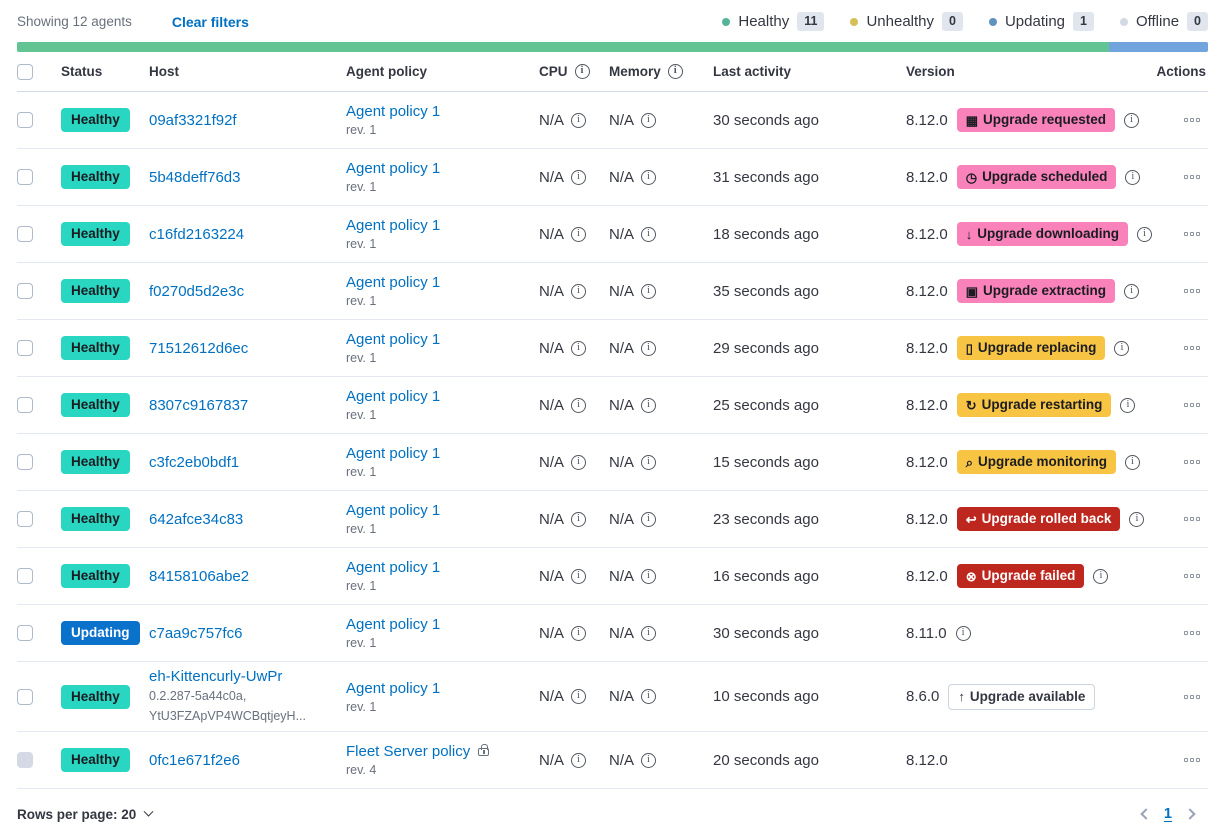 Image resolution: width=1225 pixels, height=838 pixels. Describe the element at coordinates (1146, 814) in the screenshot. I see `previous-page-button` at that location.